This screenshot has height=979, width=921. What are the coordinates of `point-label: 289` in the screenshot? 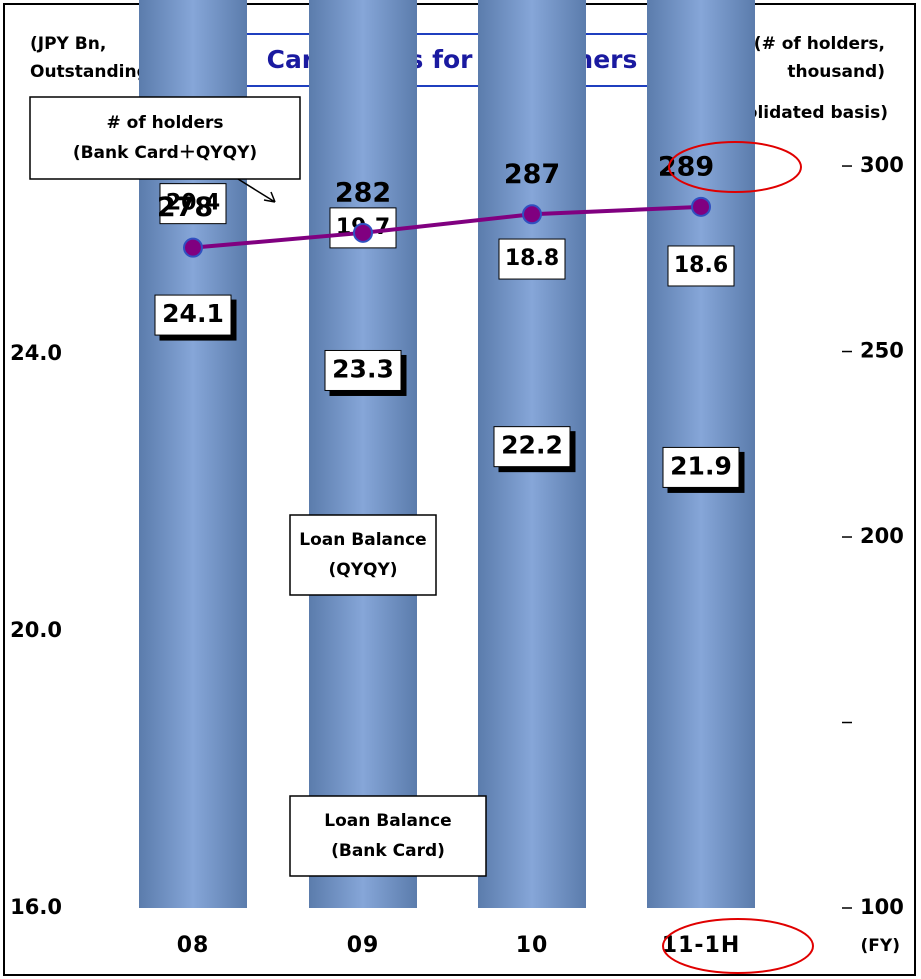 It's located at (686, 166).